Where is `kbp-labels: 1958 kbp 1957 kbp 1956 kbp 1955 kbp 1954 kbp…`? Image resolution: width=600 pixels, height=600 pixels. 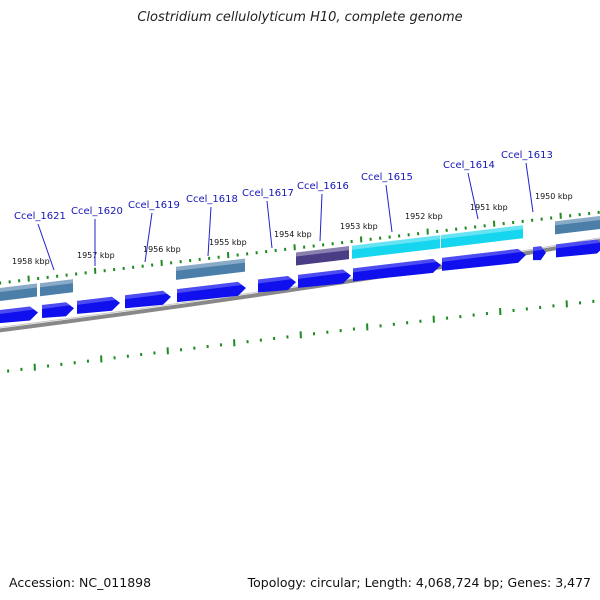 kbp-labels: 1958 kbp 1957 kbp 1956 kbp 1955 kbp 1954 kbp… is located at coordinates (292, 229).